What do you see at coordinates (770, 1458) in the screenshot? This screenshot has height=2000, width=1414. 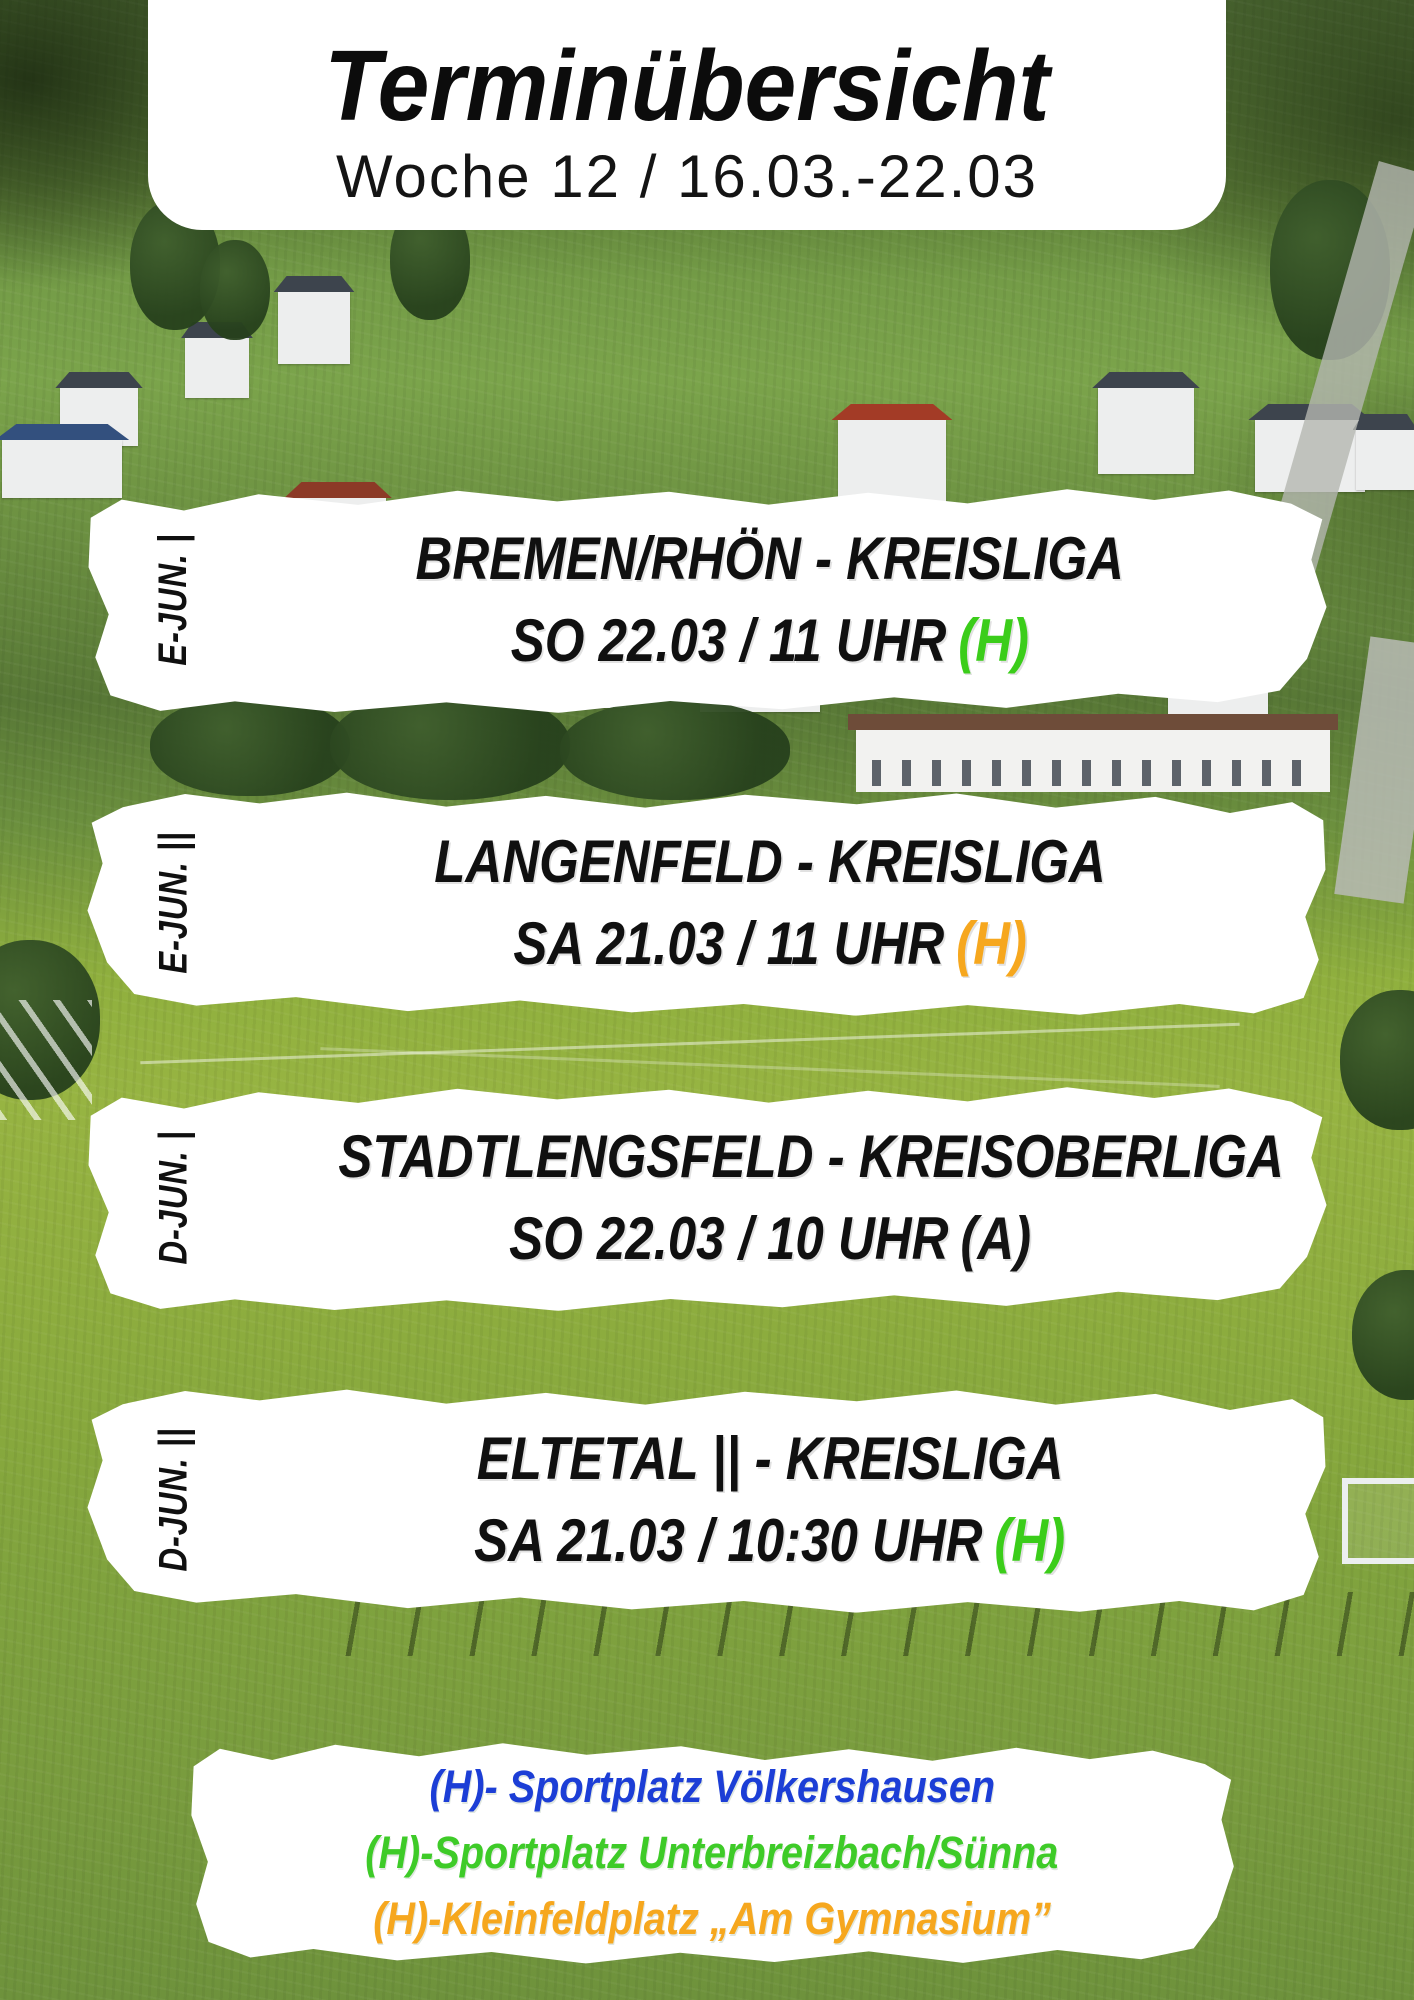 I see `opponent-line: ELTETAL || - KREISLIGA` at bounding box center [770, 1458].